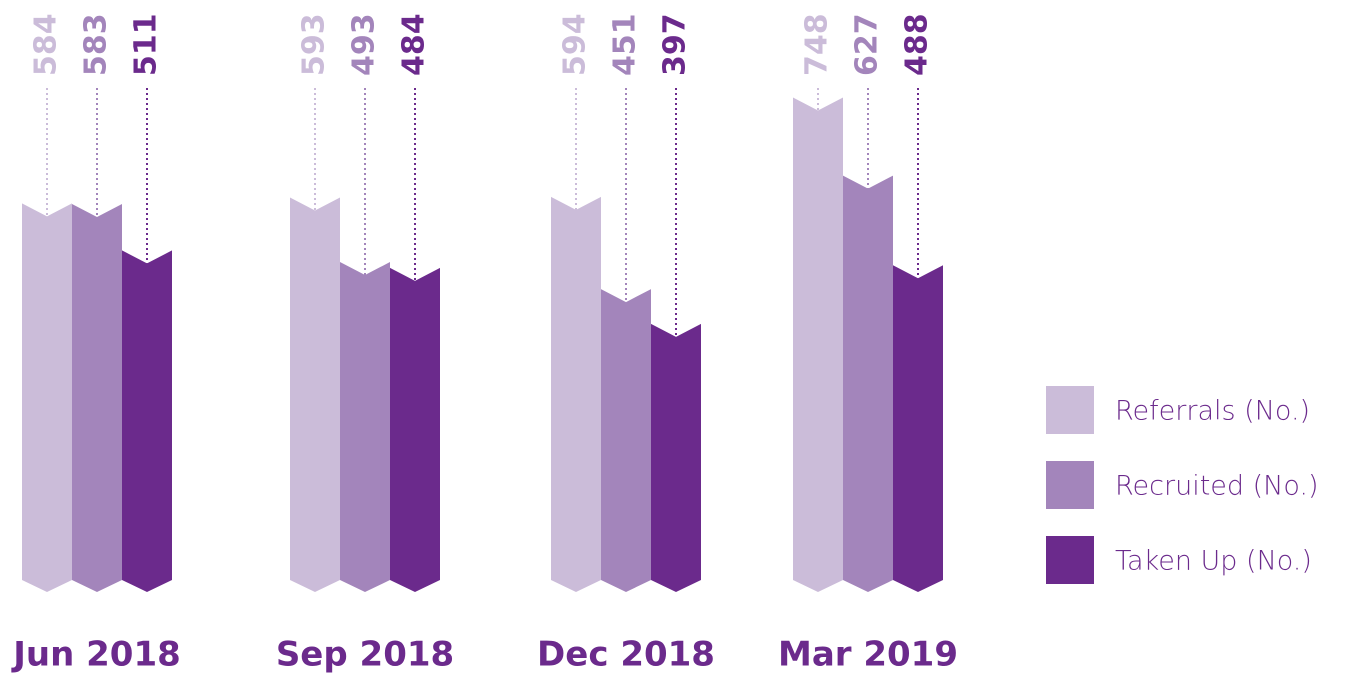  Describe the element at coordinates (626, 655) in the screenshot. I see `x-tick-label: Dec 2018` at that location.